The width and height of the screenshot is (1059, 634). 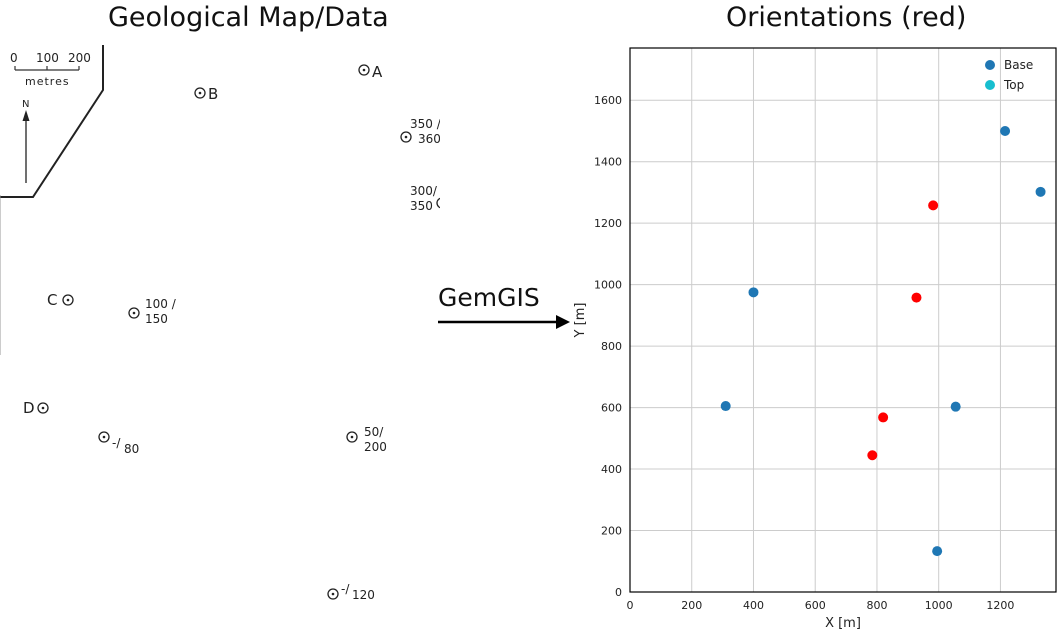 I want to click on orientation-point-3: 100 / 150, so click(x=152, y=311).